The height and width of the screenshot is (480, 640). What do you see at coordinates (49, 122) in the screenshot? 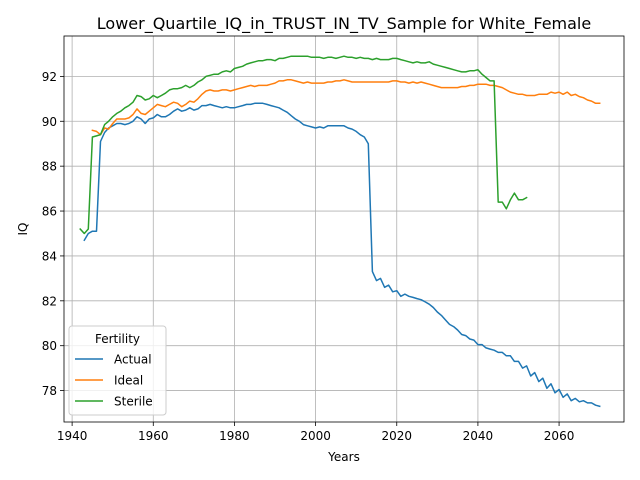
I see `y-tick-label: 90` at bounding box center [49, 122].